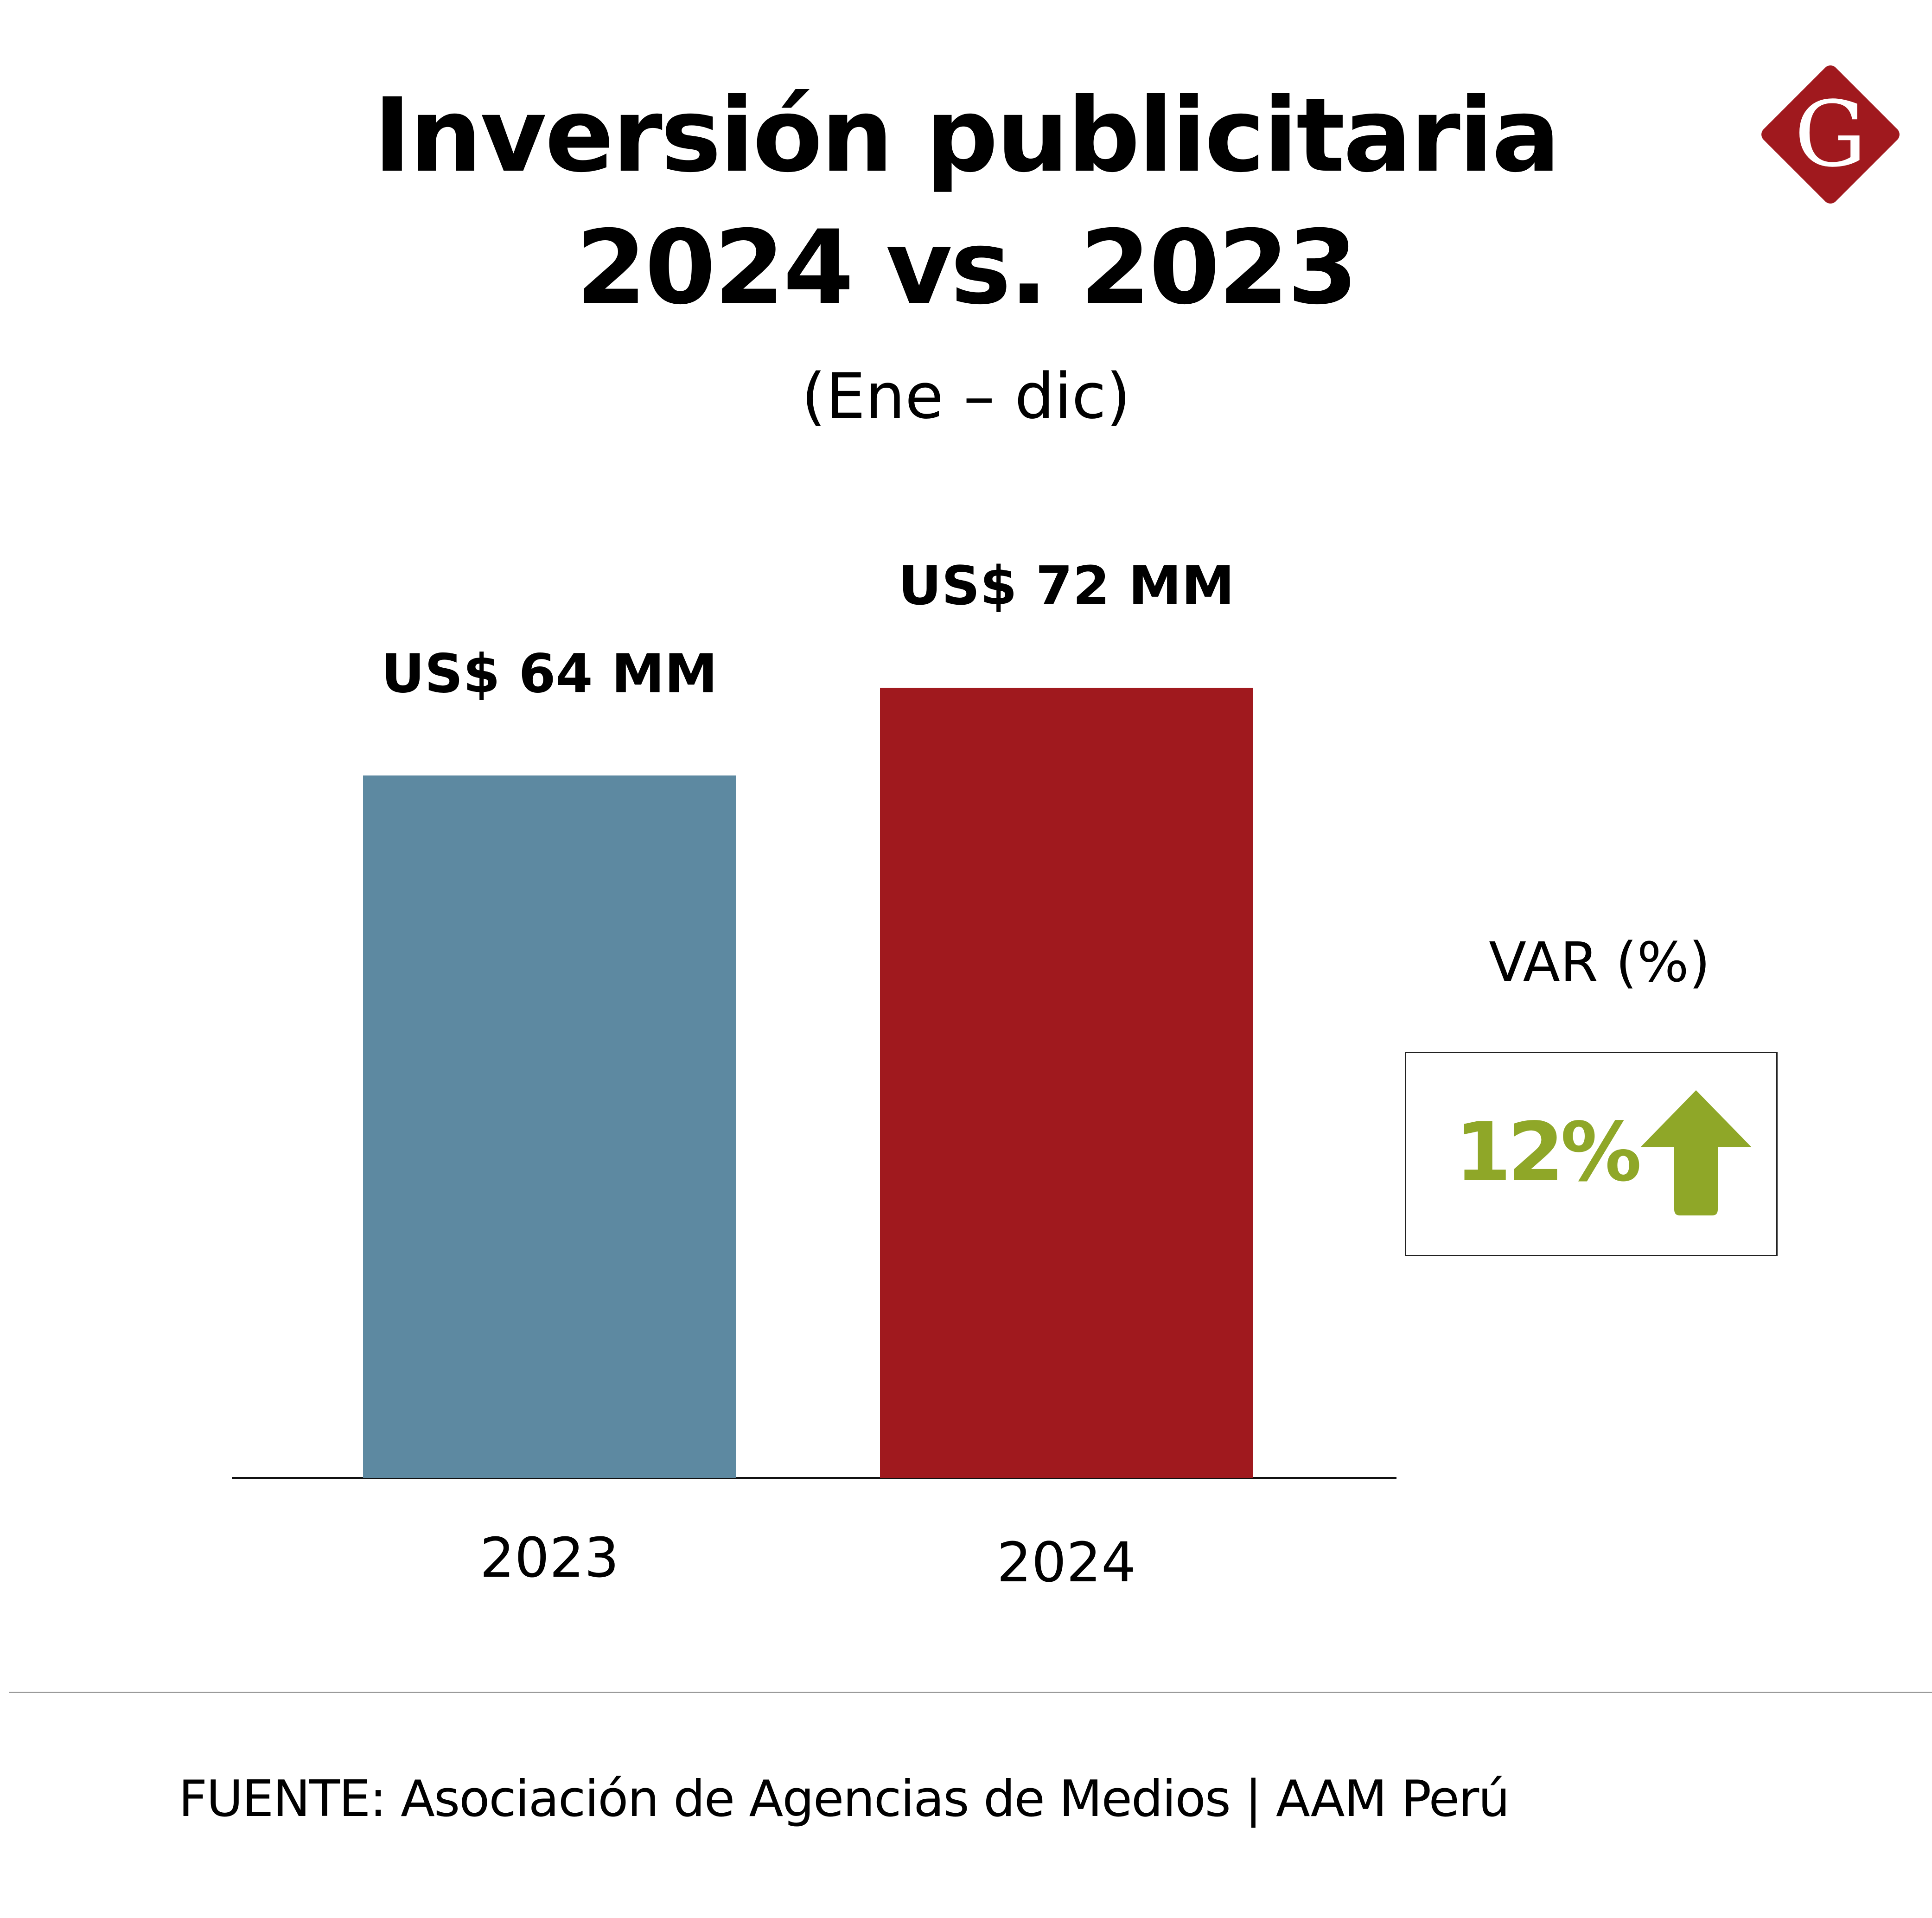 The image size is (1932, 1918). I want to click on bar-2024, so click(1066, 1083).